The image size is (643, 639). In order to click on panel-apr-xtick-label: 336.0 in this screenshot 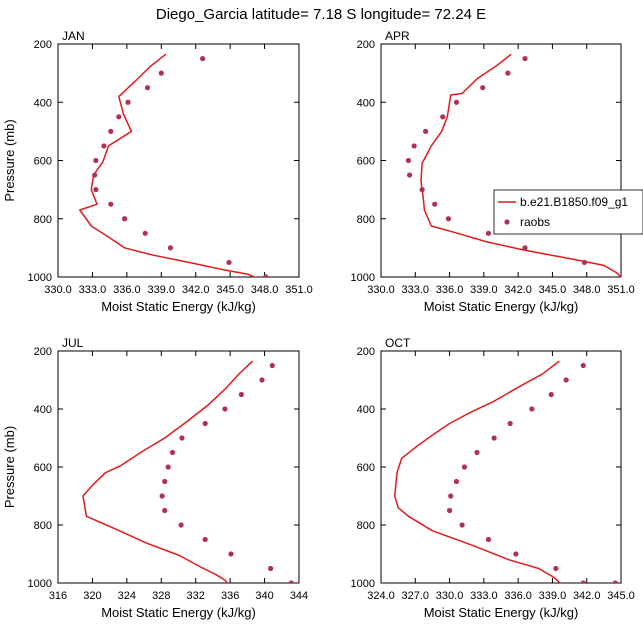, I will do `click(450, 290)`.